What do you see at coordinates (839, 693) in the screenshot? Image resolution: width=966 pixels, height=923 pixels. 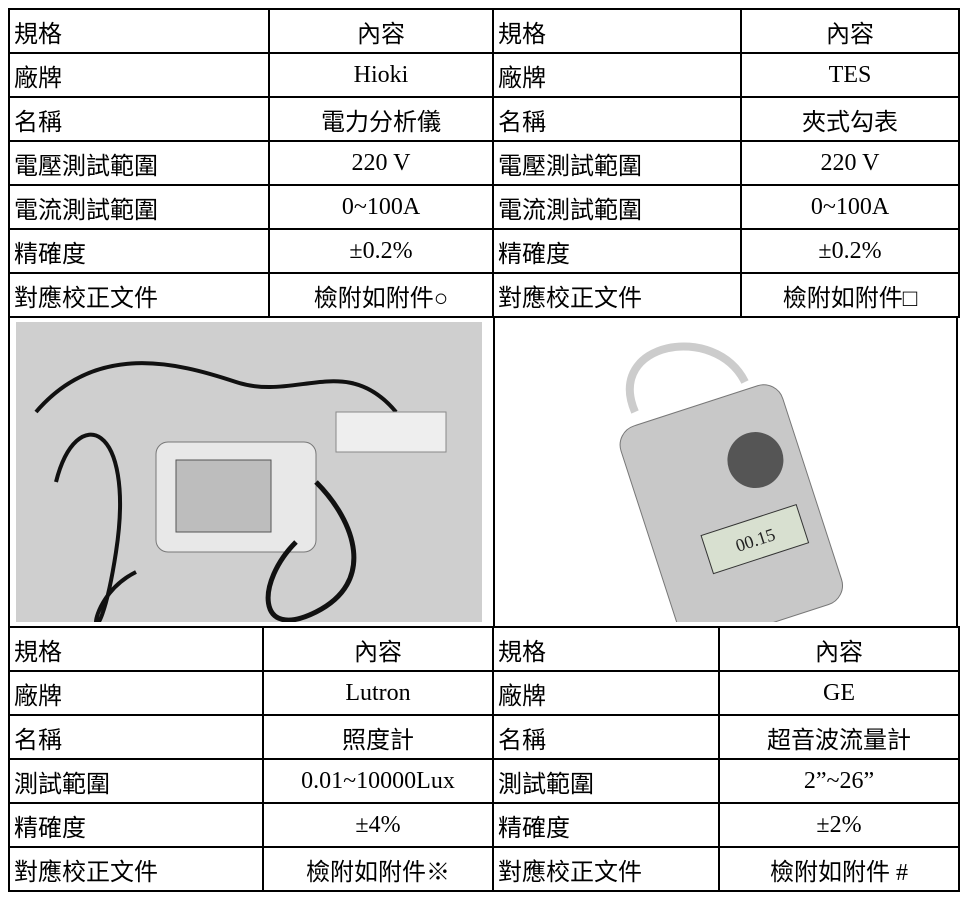 I see `spec-value: GE` at bounding box center [839, 693].